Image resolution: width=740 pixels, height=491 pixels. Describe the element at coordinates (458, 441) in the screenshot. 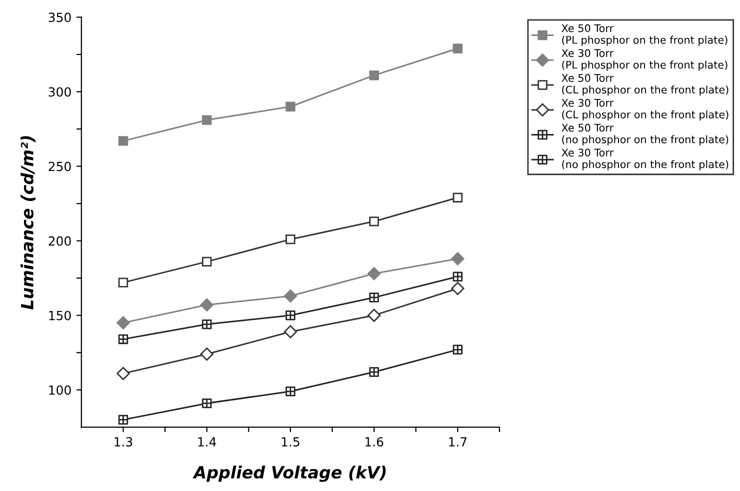

I see `x-tick-label: 1.7` at that location.